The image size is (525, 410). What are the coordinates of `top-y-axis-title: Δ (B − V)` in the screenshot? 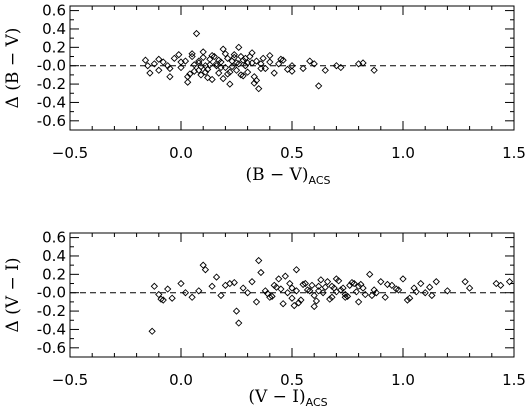 It's located at (13, 68).